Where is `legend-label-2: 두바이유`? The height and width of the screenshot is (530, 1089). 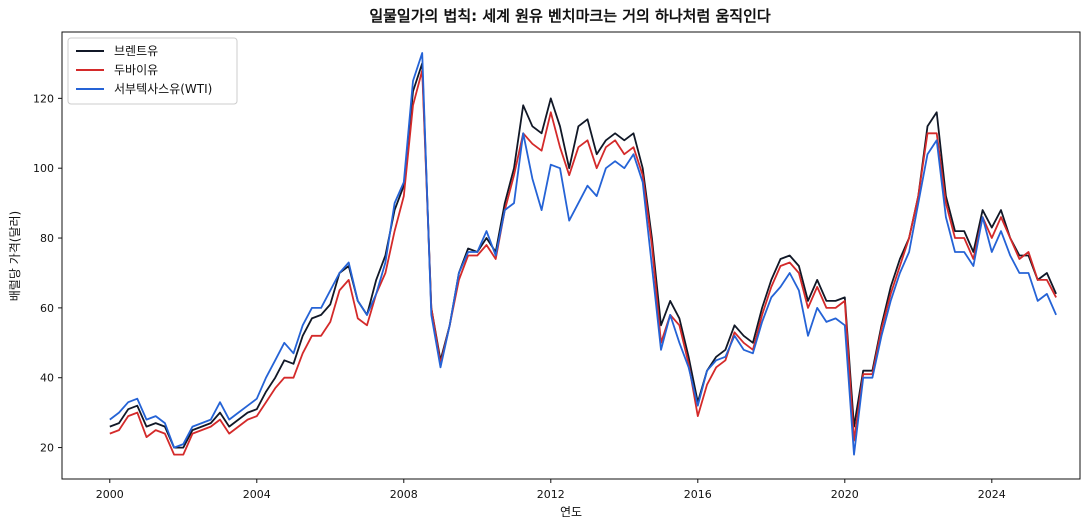
legend-label-2: 두바이유 is located at coordinates (136, 70).